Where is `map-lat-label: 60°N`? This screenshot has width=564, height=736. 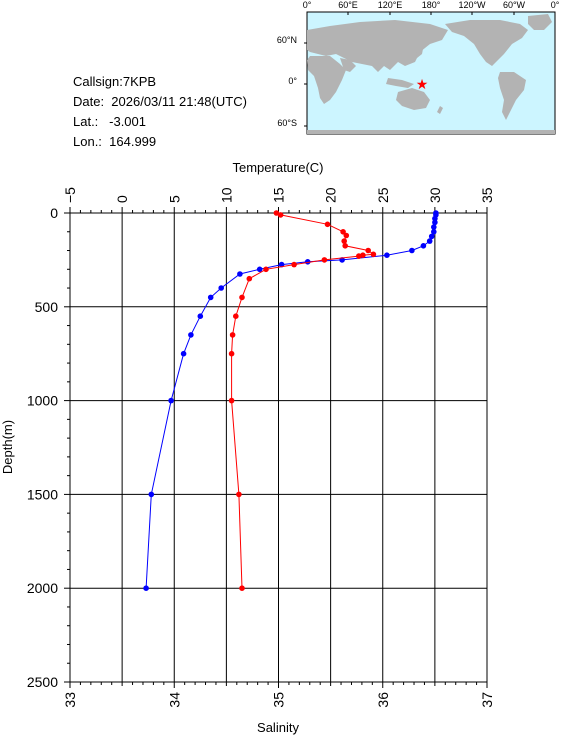 map-lat-label: 60°N is located at coordinates (287, 40).